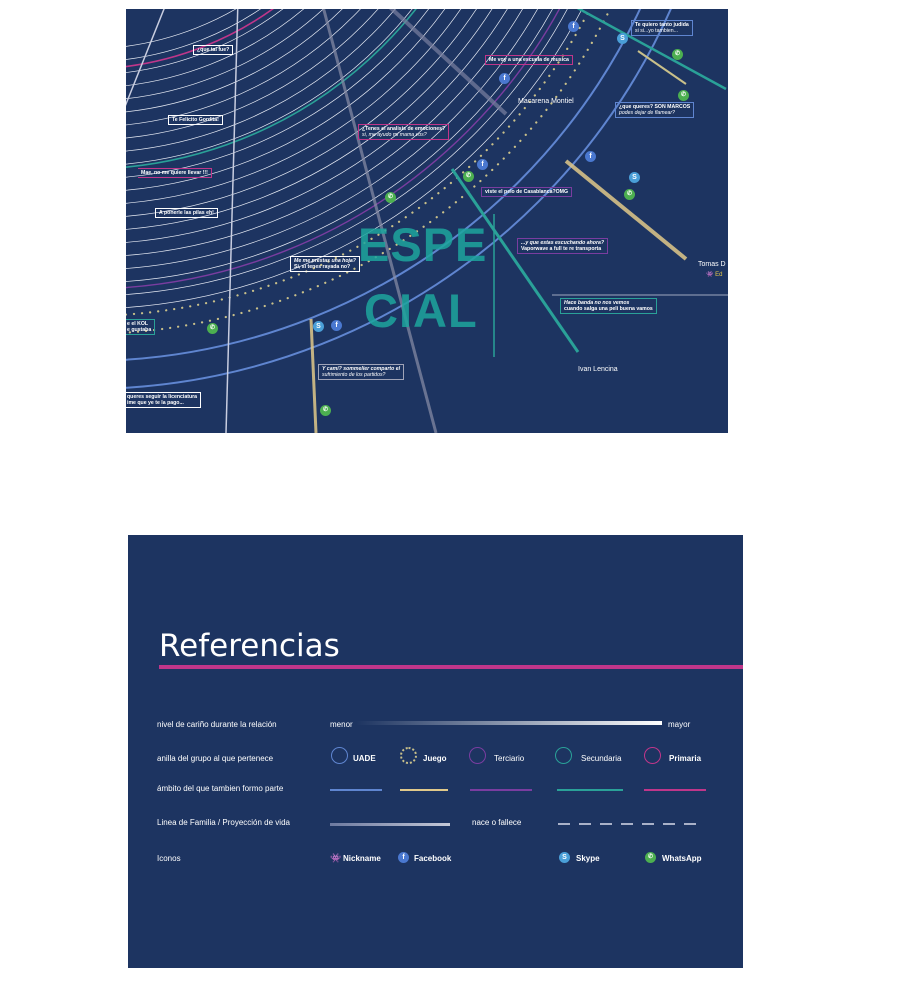 The image size is (909, 982). What do you see at coordinates (421, 310) in the screenshot?
I see `big-word-line2: CIAL` at bounding box center [421, 310].